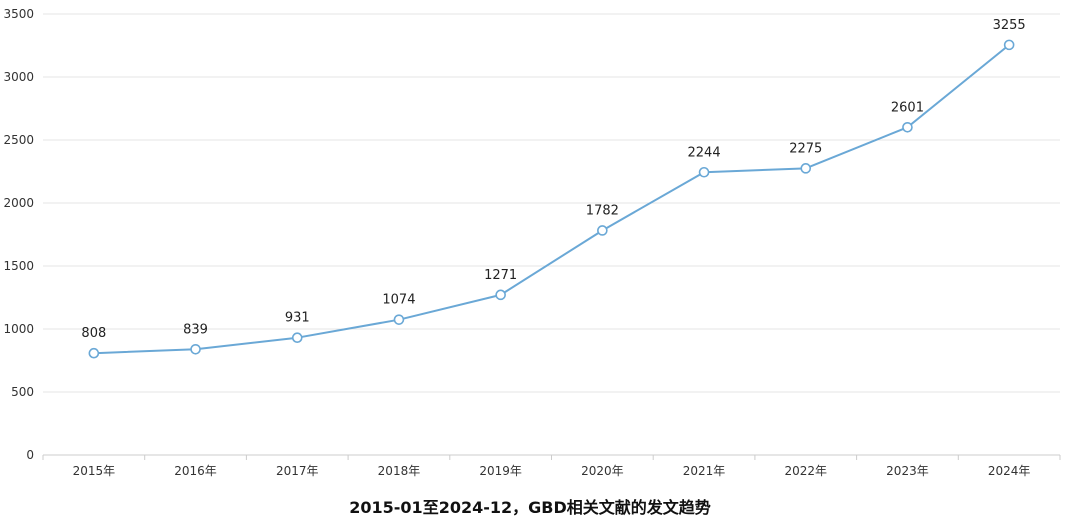 This screenshot has height=522, width=1080. I want to click on x-tick-label: 2018年, so click(399, 471).